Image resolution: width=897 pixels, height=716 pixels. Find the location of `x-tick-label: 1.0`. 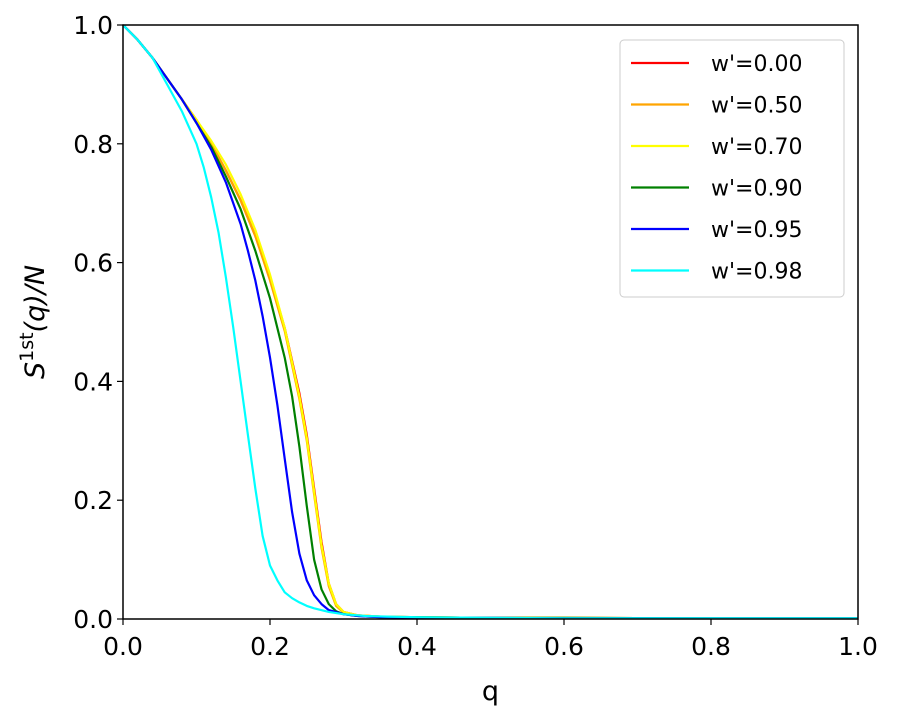

x-tick-label: 1.0 is located at coordinates (858, 646).